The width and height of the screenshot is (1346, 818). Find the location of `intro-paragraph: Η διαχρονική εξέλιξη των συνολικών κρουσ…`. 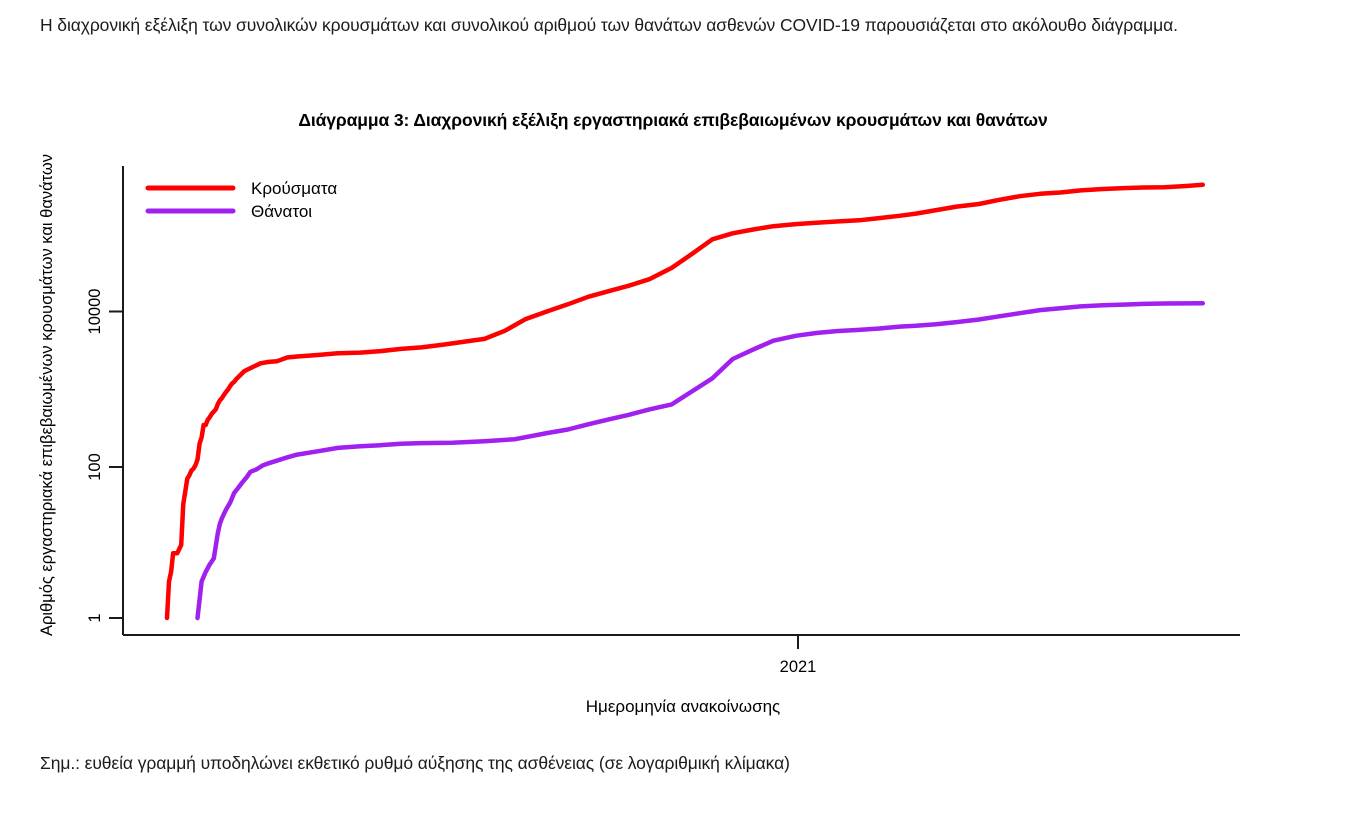

intro-paragraph: Η διαχρονική εξέλιξη των συνολικών κρουσ… is located at coordinates (609, 25).